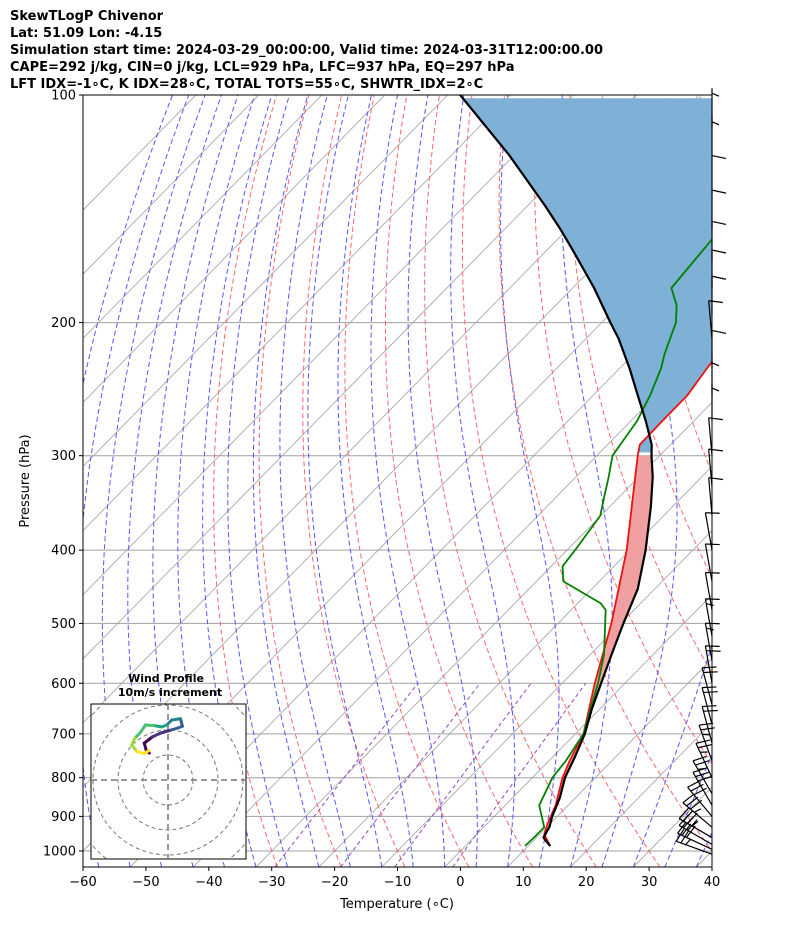 The width and height of the screenshot is (794, 937). What do you see at coordinates (170, 692) in the screenshot?
I see `hodograph-subtitle: 10m/s increment` at bounding box center [170, 692].